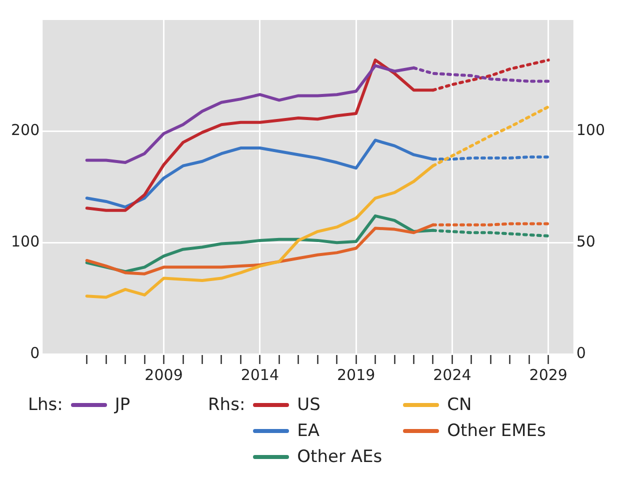 The height and width of the screenshot is (477, 619). Describe the element at coordinates (339, 457) in the screenshot. I see `legend-label: Other AEs` at that location.